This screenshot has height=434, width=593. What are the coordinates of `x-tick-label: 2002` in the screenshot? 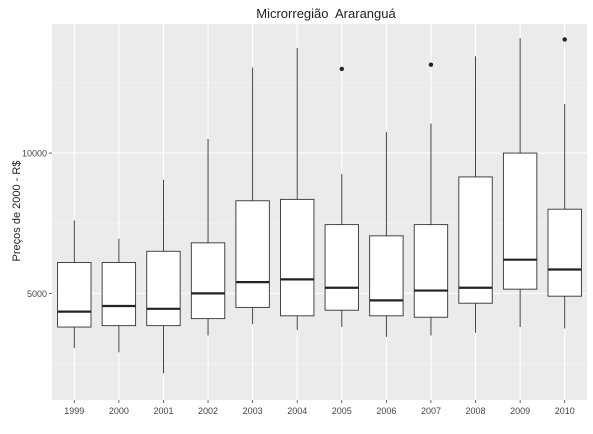 It's located at (208, 411).